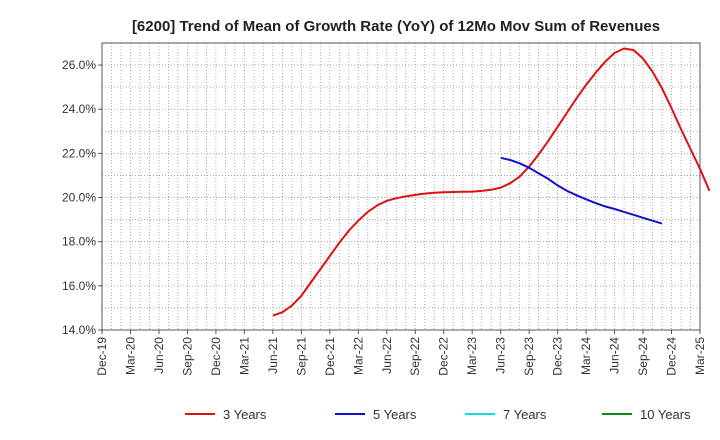  I want to click on legend-label: 7 Years, so click(525, 414).